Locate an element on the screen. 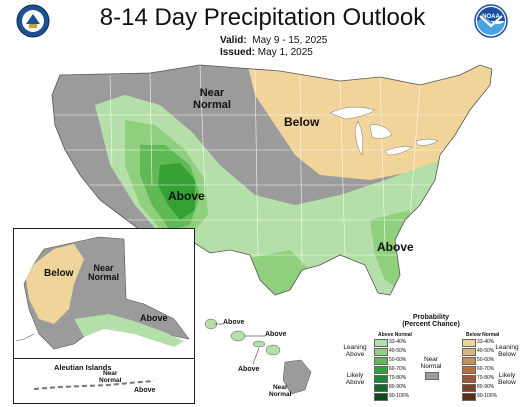 The width and height of the screenshot is (525, 407). hawaii-label-above-1: Above is located at coordinates (234, 322).